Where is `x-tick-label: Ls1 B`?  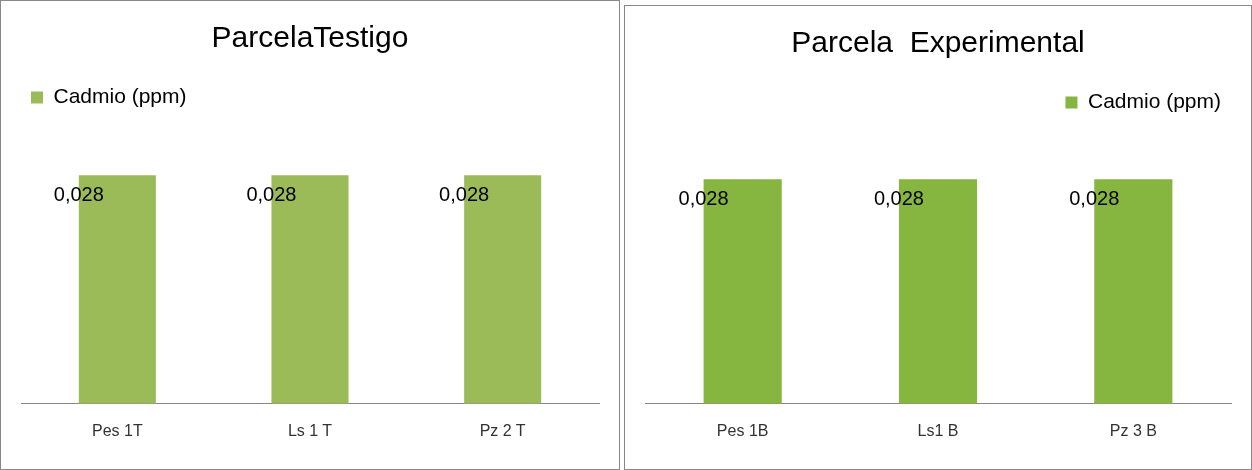
x-tick-label: Ls1 B is located at coordinates (938, 430).